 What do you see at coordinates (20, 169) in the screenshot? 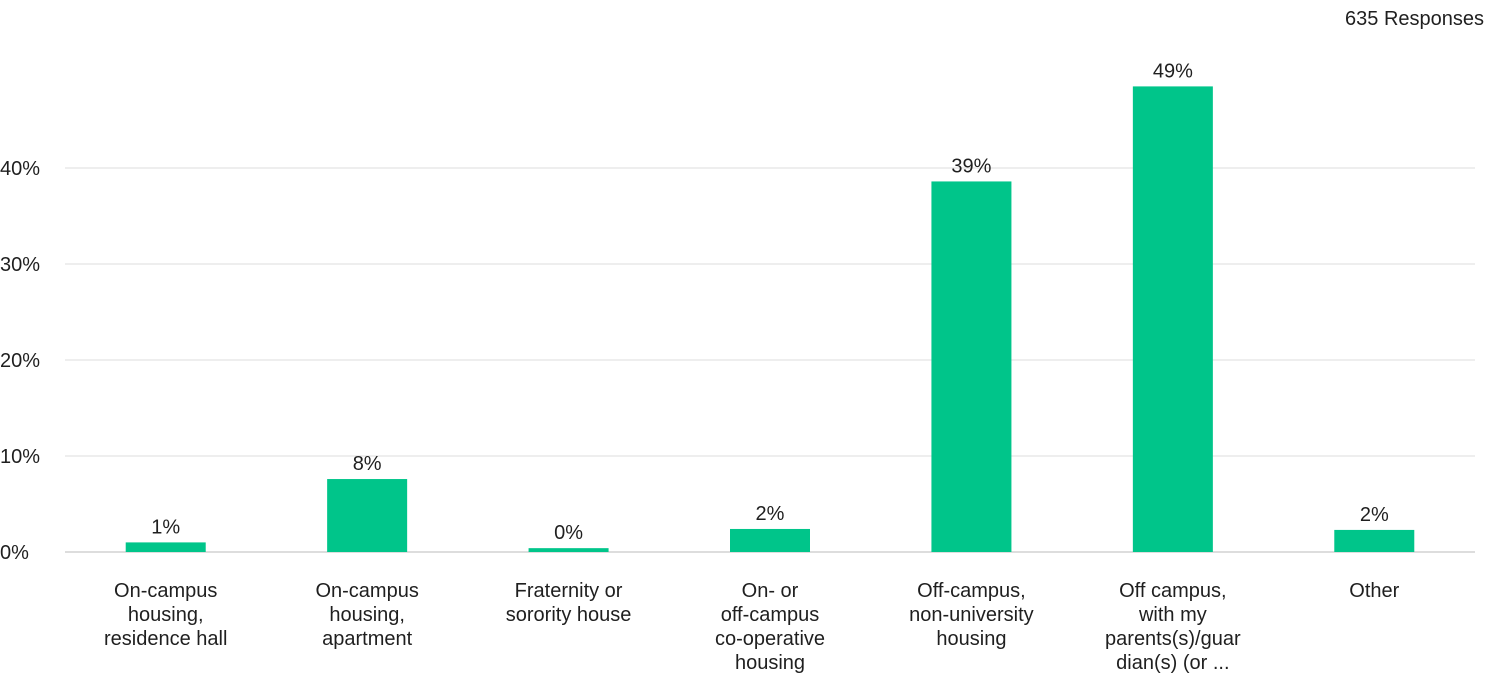
I see `y-tick-label: 40%` at bounding box center [20, 169].